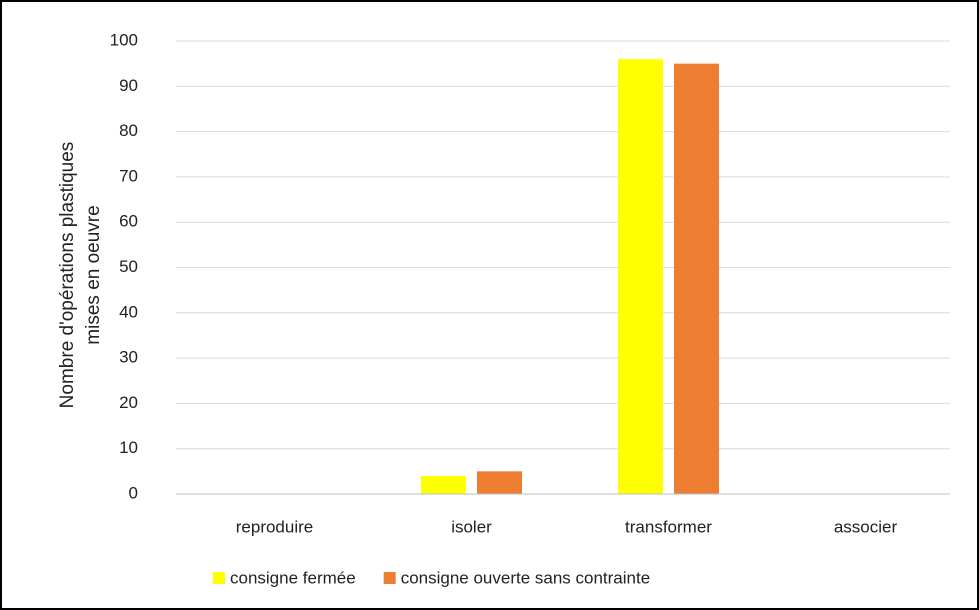 The height and width of the screenshot is (610, 979). What do you see at coordinates (128, 130) in the screenshot?
I see `y-tick-label: 80` at bounding box center [128, 130].